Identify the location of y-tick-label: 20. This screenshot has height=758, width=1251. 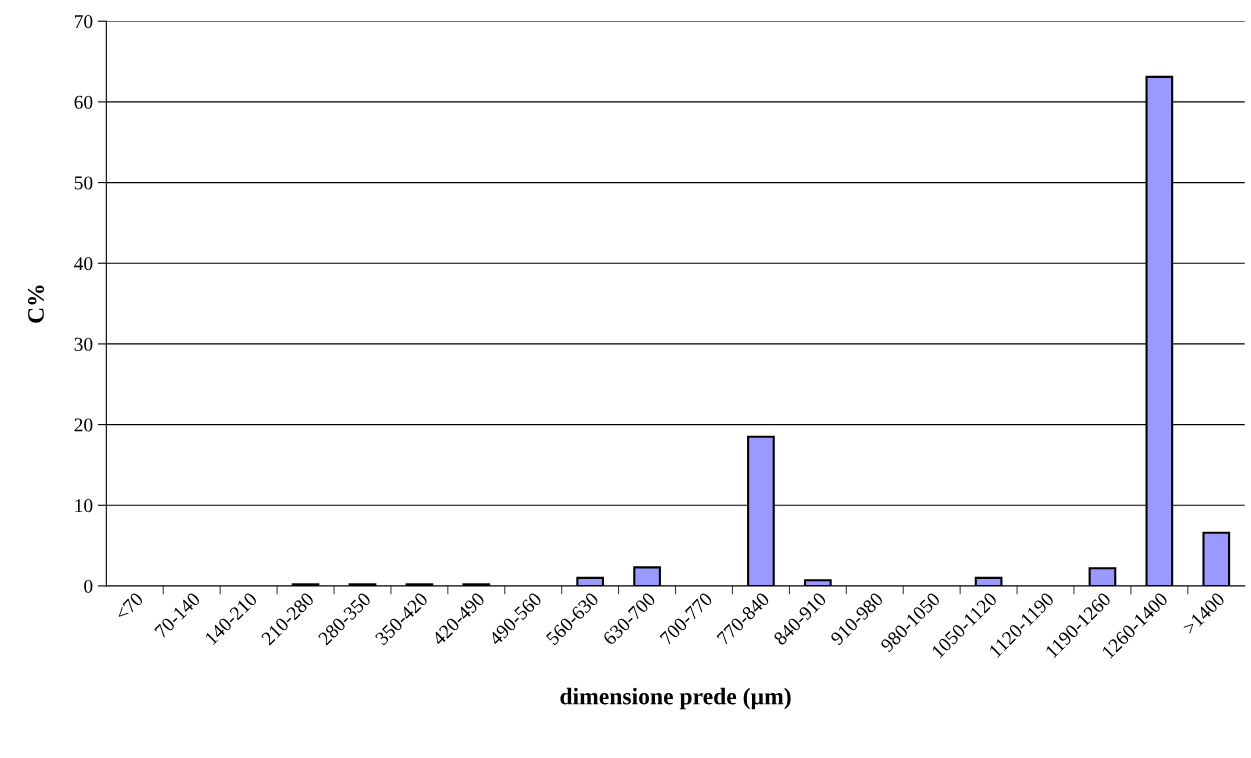
(83, 425).